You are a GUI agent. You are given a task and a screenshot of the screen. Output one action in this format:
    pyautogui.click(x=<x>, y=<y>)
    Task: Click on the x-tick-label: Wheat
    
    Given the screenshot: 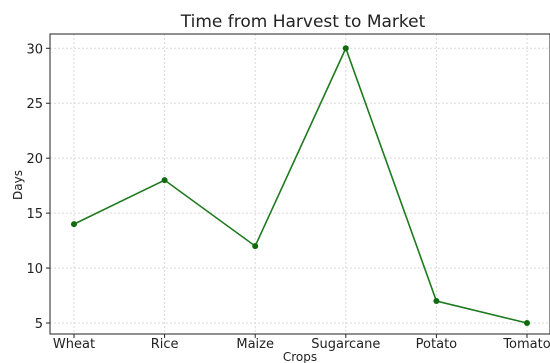 What is the action you would take?
    pyautogui.click(x=74, y=344)
    